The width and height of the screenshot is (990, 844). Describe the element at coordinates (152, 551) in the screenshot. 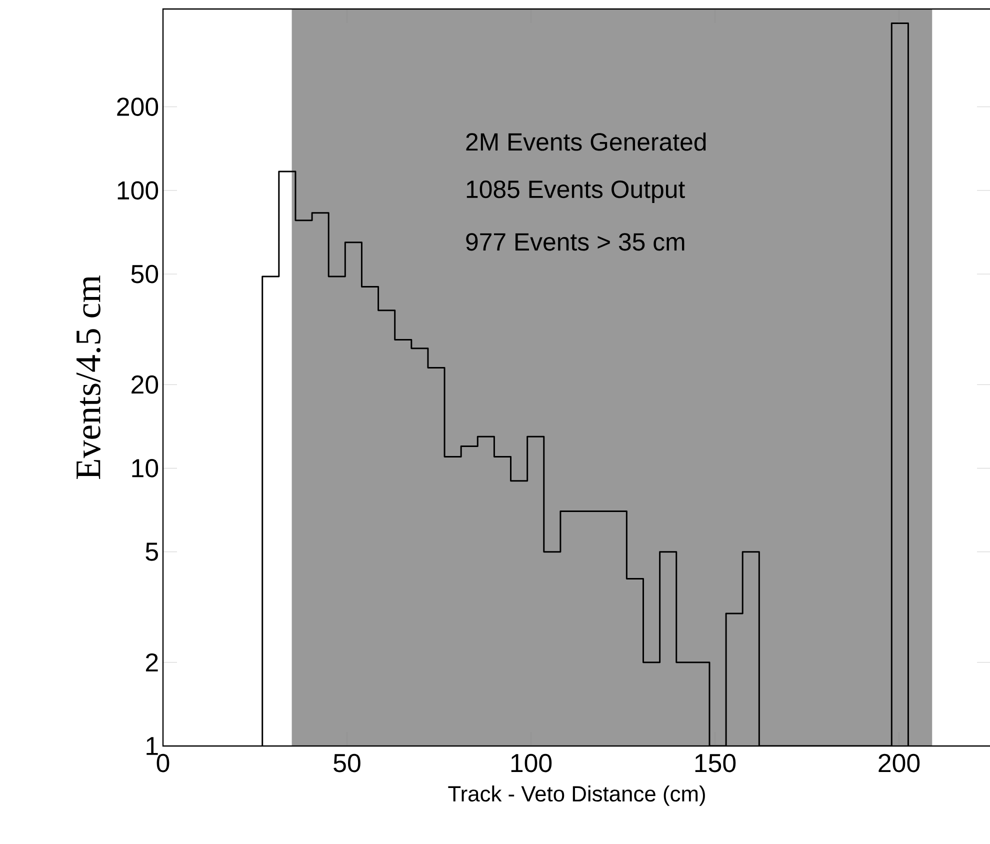

I see `y-tick-label: 5` at that location.